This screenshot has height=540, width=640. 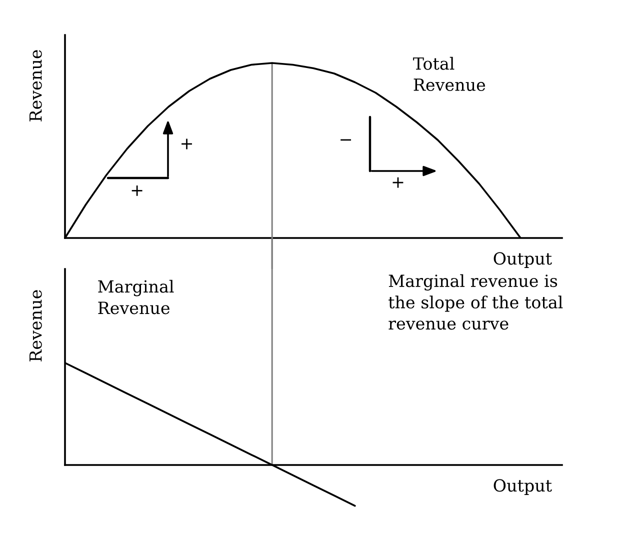 I want to click on series-label: Total Revenue, so click(x=449, y=74).